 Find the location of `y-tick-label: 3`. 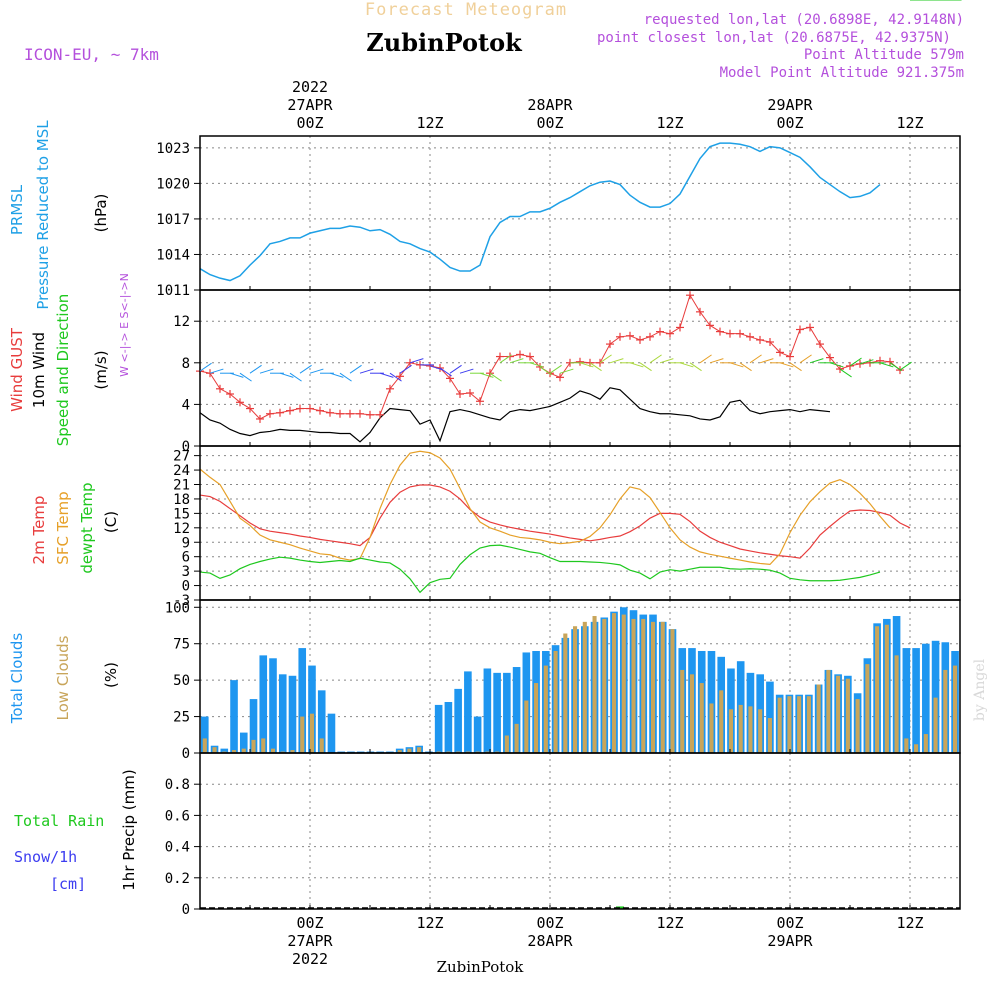

y-tick-label: 3 is located at coordinates (186, 572).